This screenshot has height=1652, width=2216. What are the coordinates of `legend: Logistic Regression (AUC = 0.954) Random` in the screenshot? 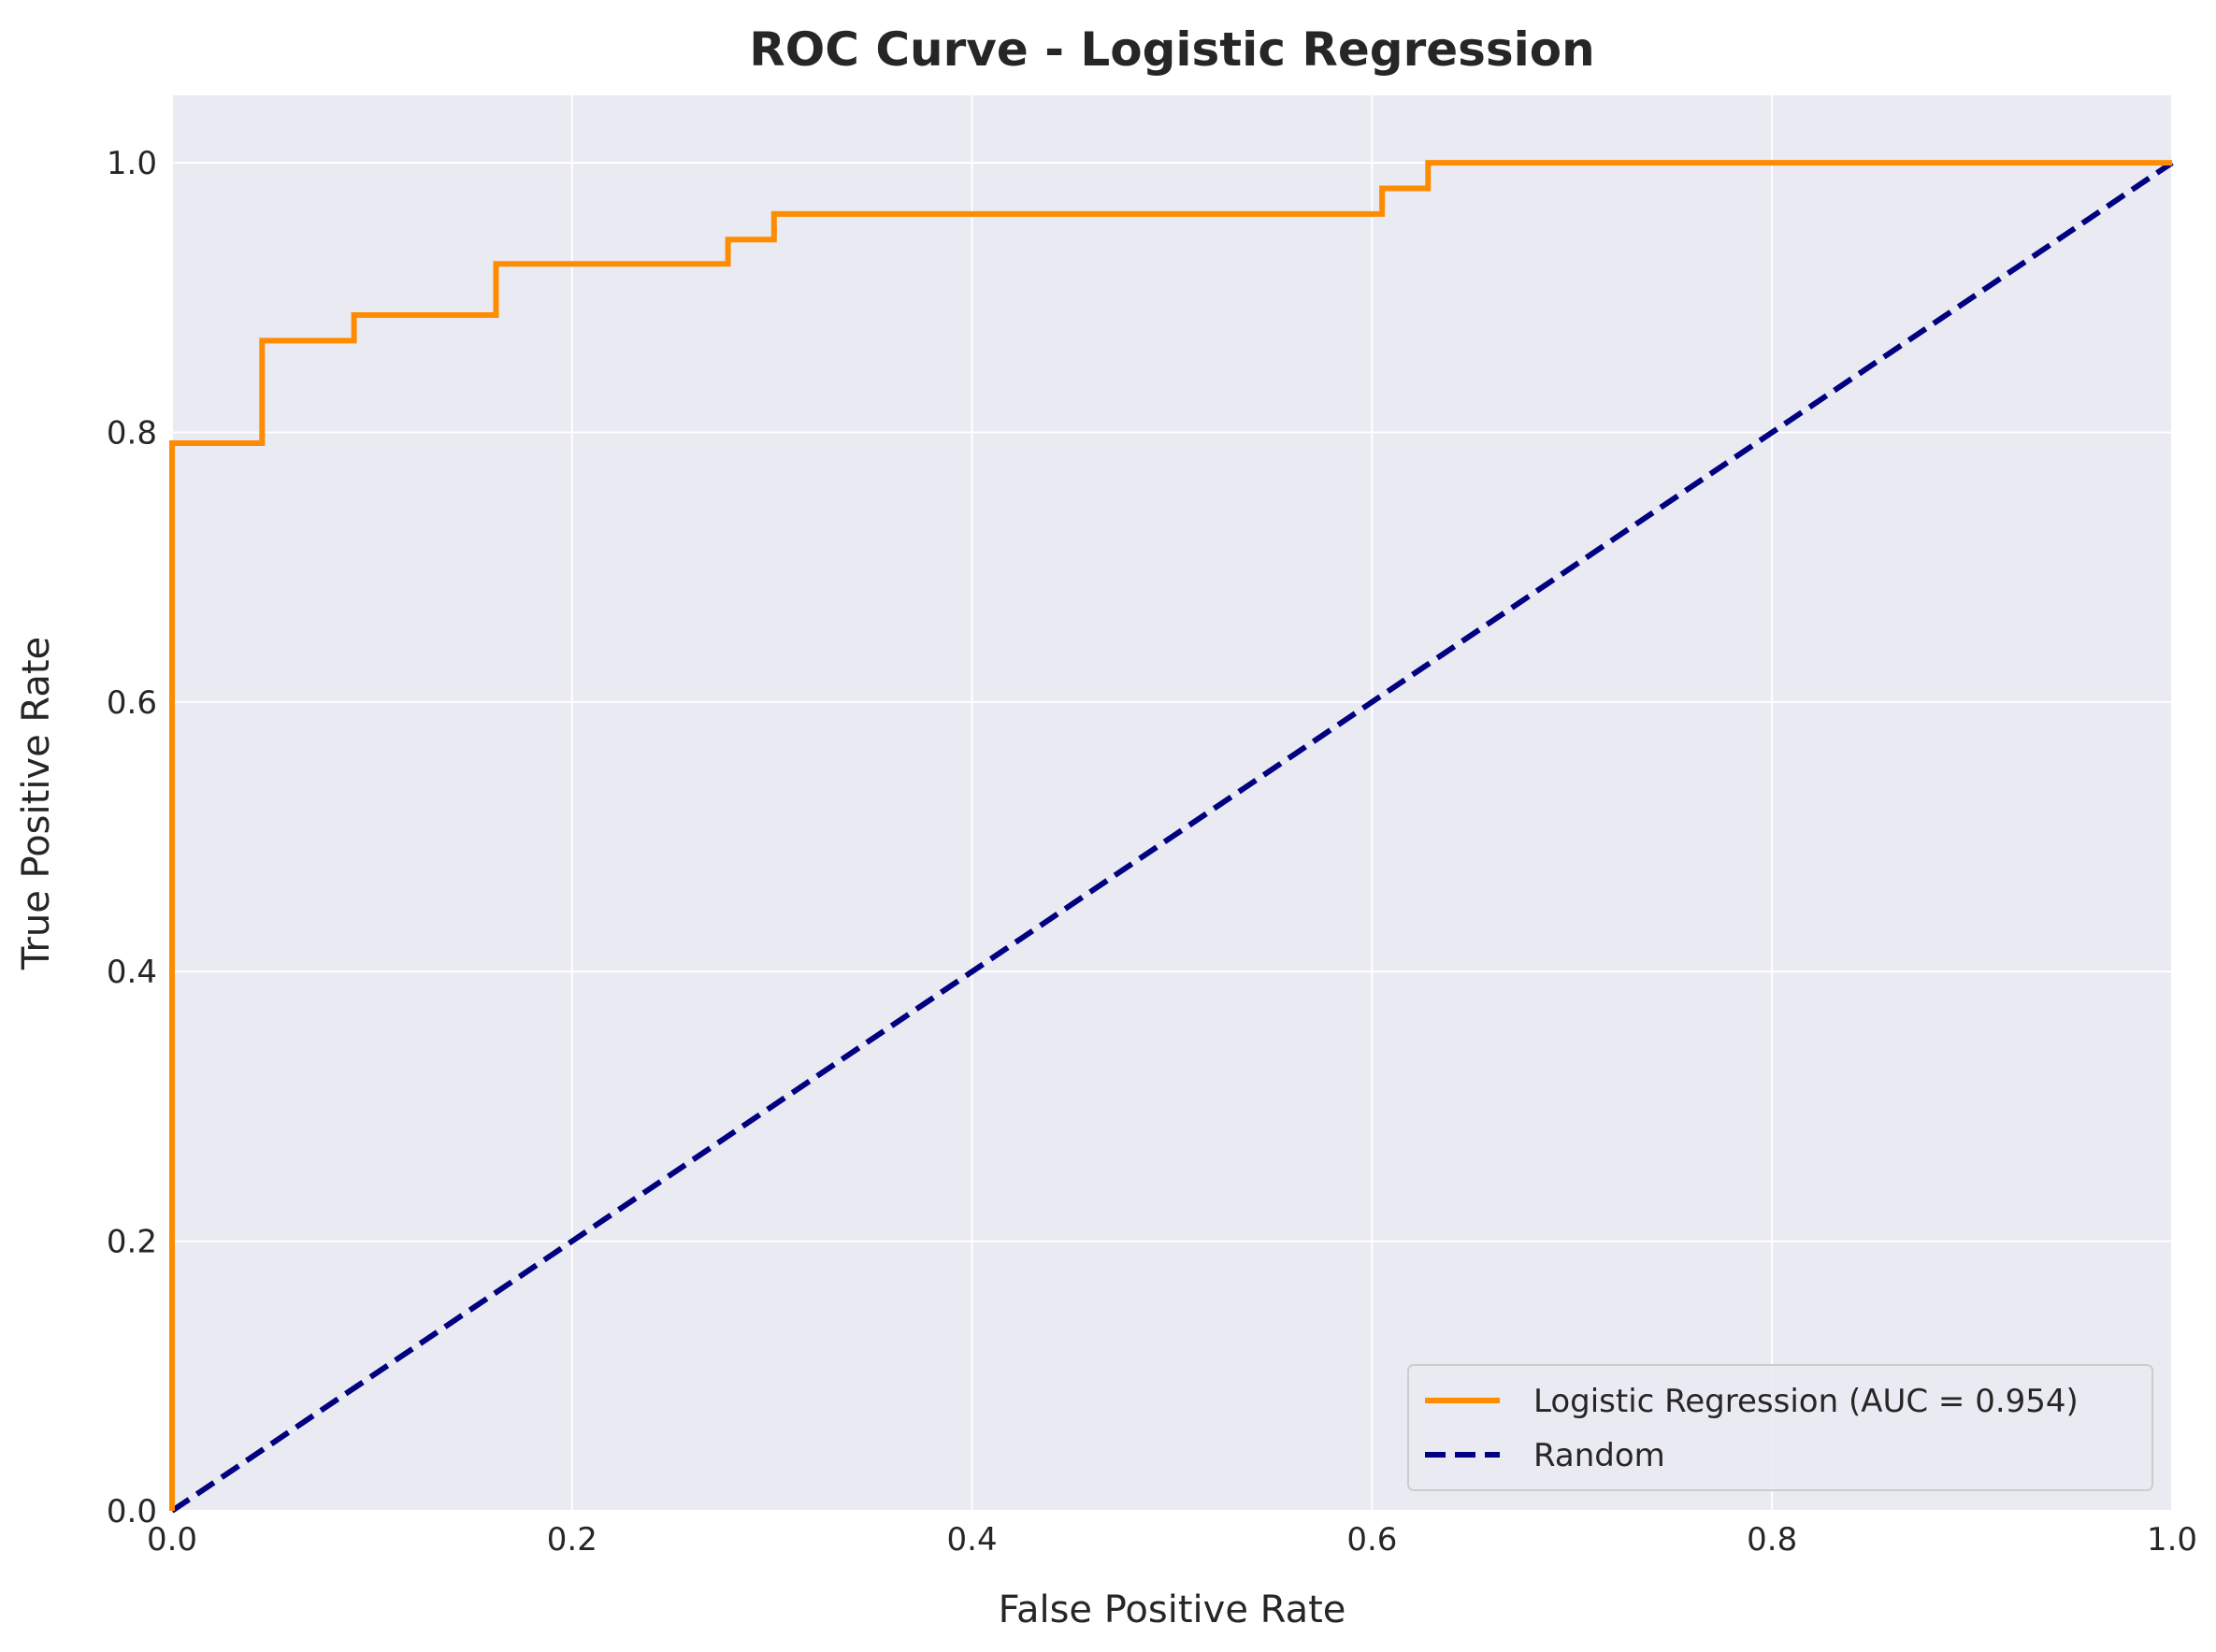 It's located at (1780, 1427).